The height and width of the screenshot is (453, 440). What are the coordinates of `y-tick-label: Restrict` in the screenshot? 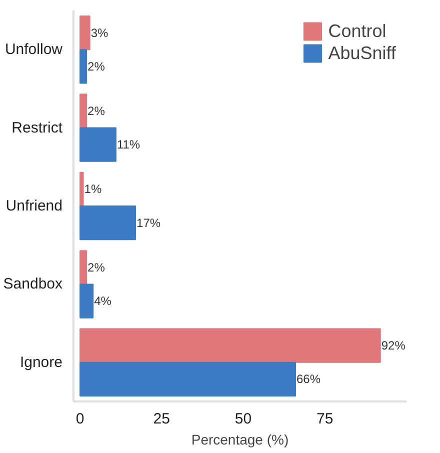 It's located at (38, 127).